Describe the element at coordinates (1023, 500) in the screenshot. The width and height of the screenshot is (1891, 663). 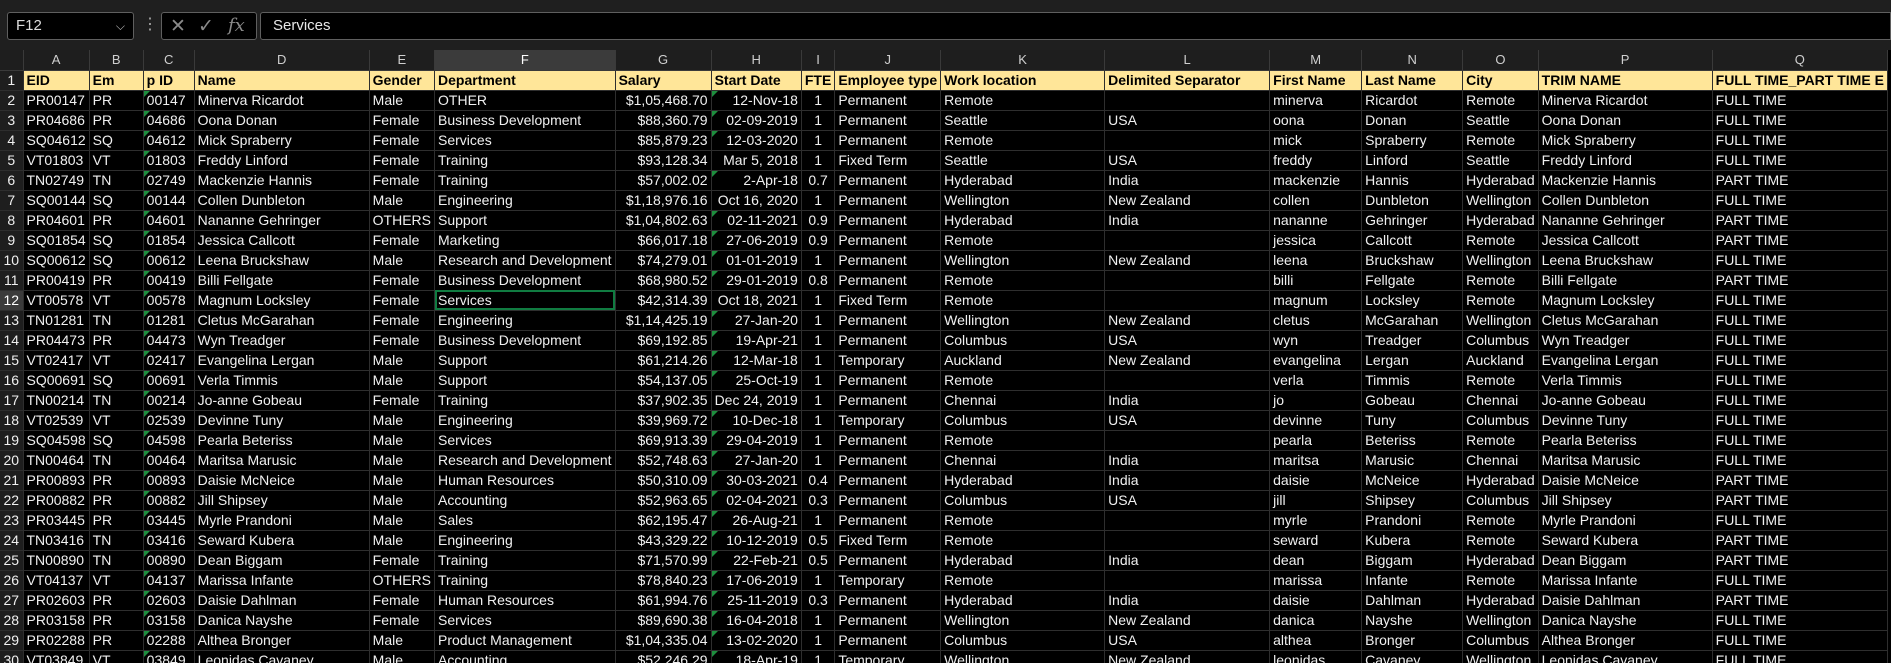
I see `cell-k22: Columbus` at that location.